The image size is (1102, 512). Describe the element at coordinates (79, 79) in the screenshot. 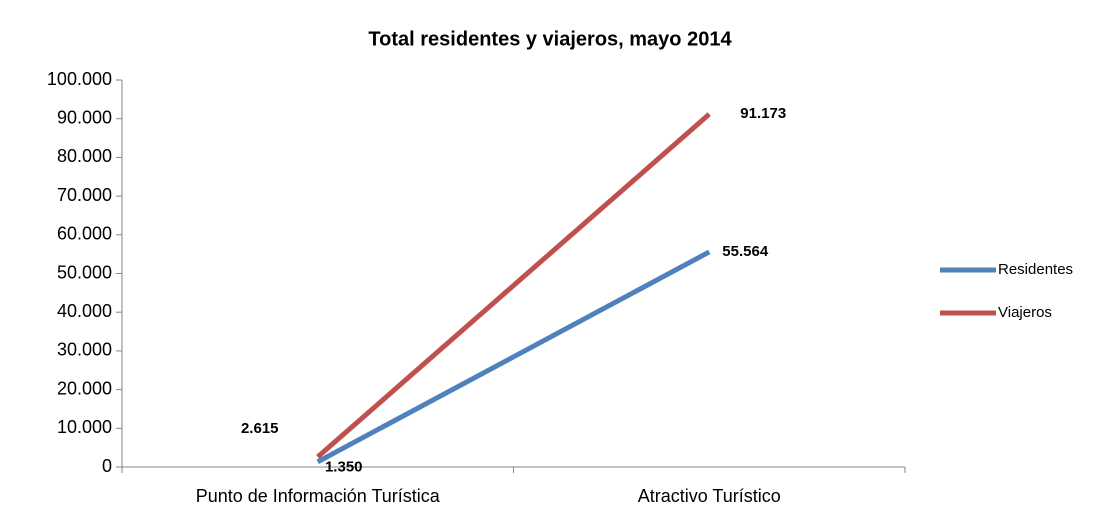

I see `y-tick-label: 100.000` at that location.